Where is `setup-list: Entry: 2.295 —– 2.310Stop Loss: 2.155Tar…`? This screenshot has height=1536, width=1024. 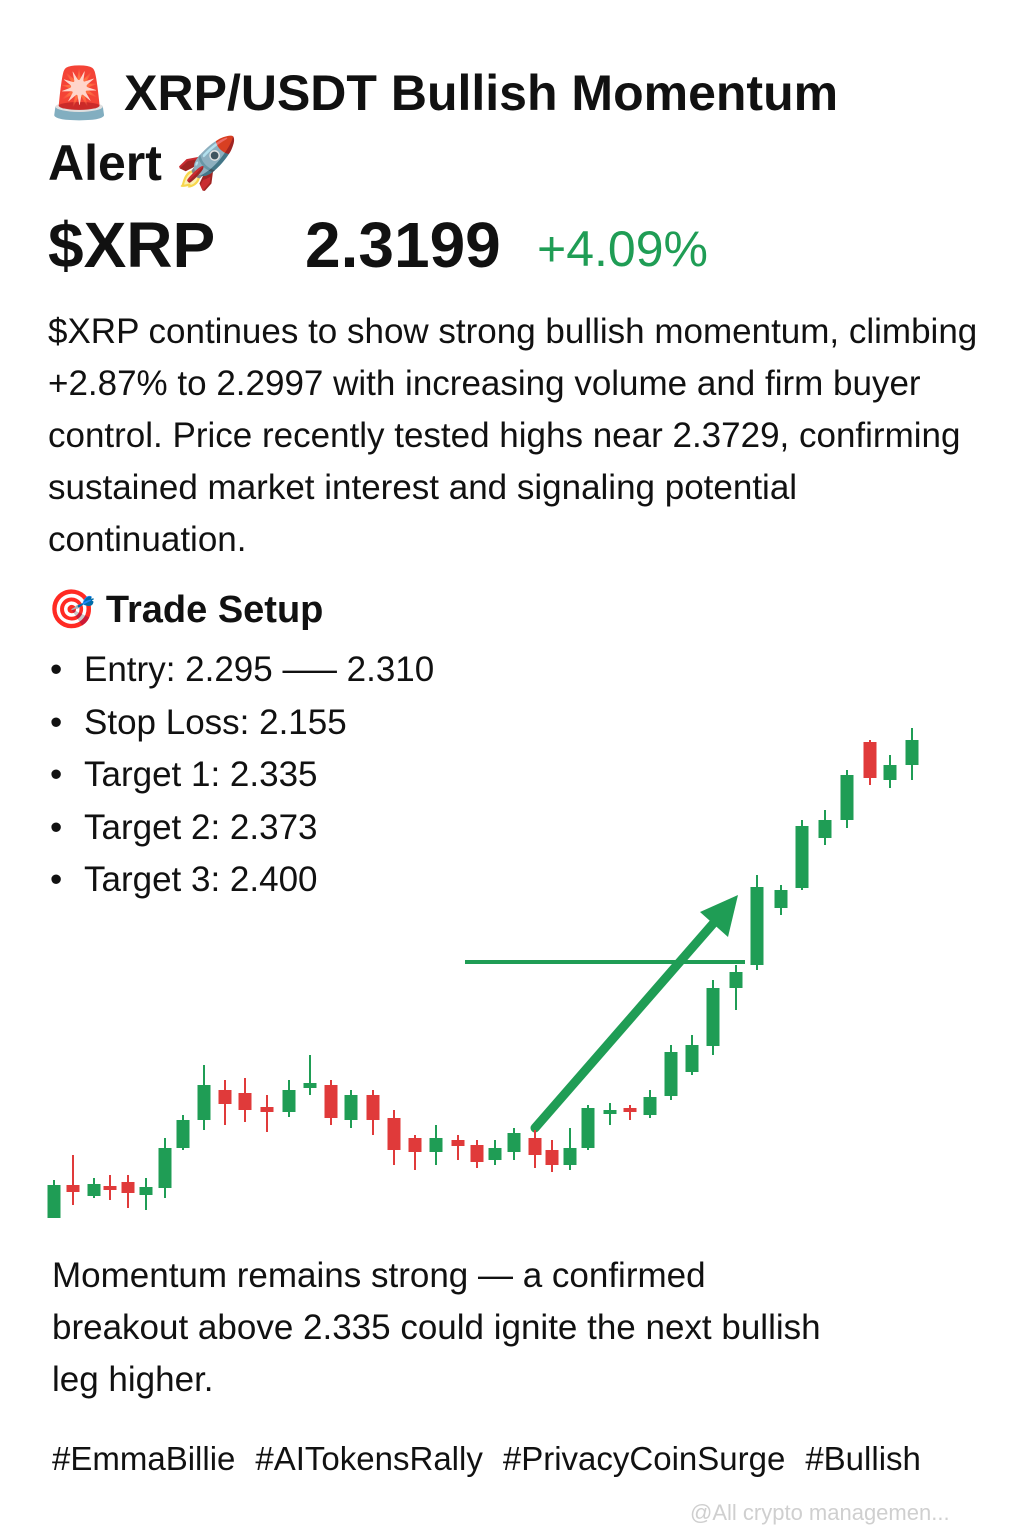
setup-list: Entry: 2.295 —– 2.310Stop Loss: 2.155Tar… is located at coordinates (242, 775).